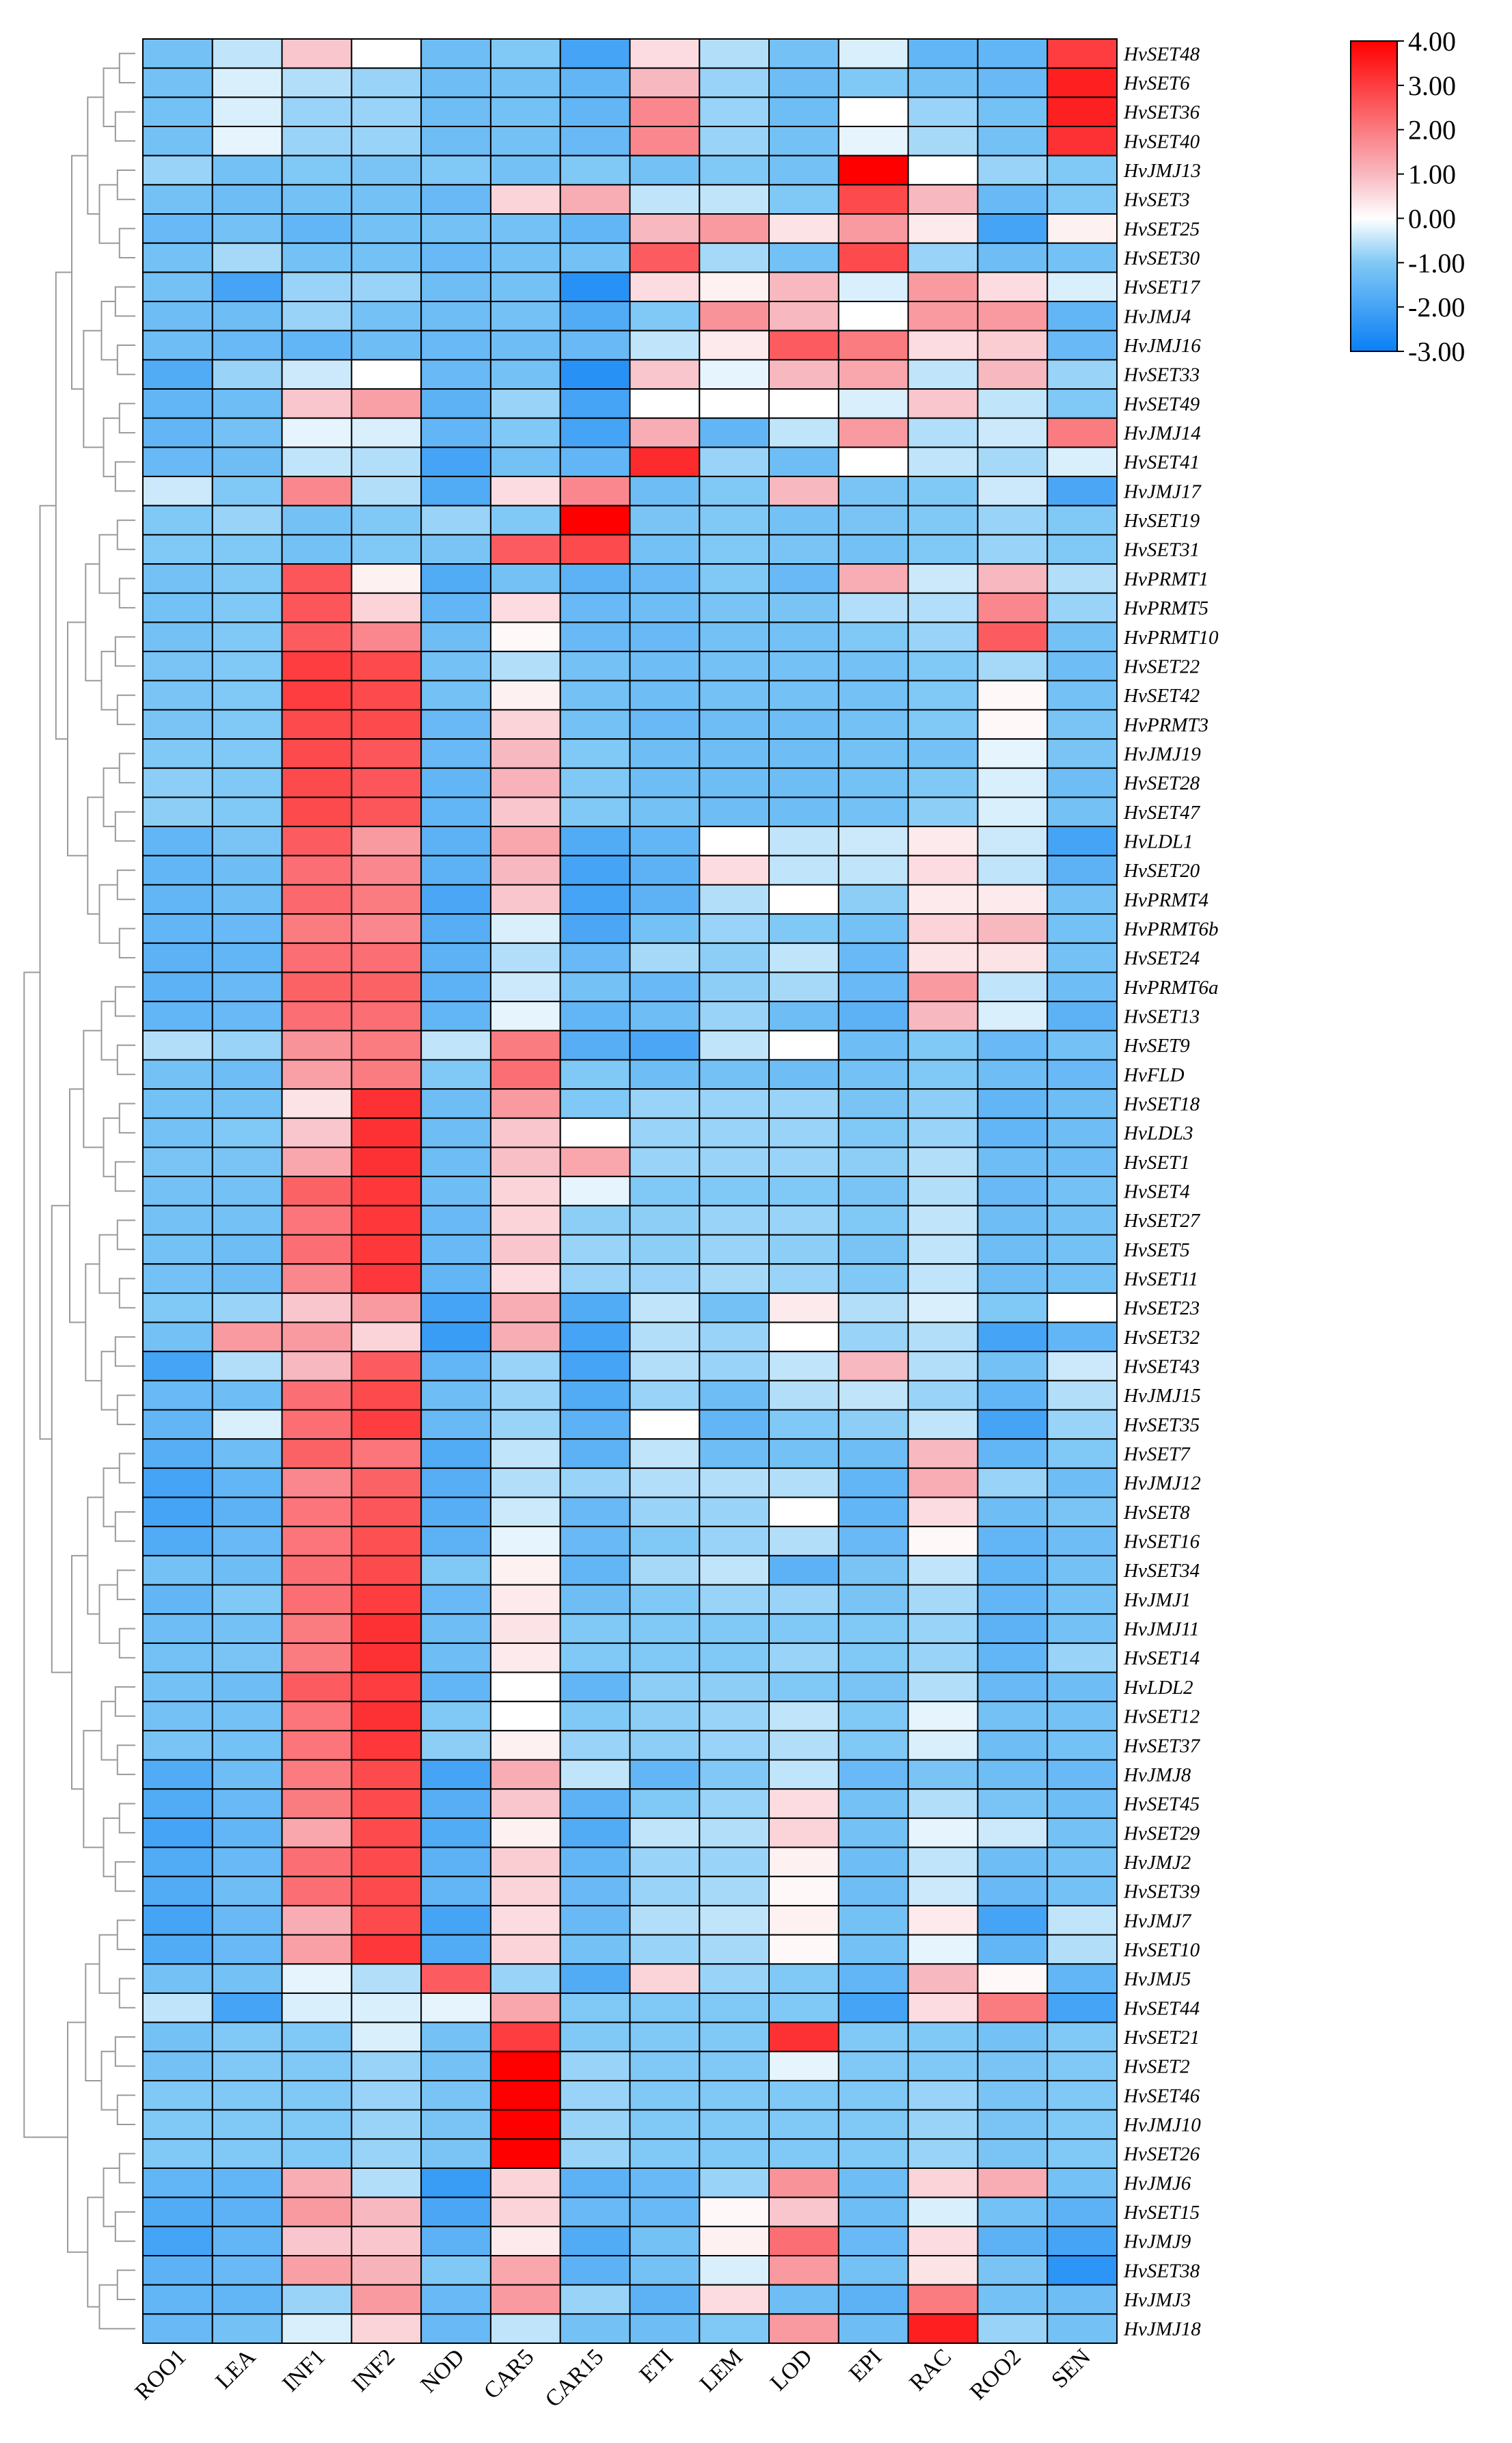  Describe the element at coordinates (1156, 1192) in the screenshot. I see `row-label: HvSET4` at that location.